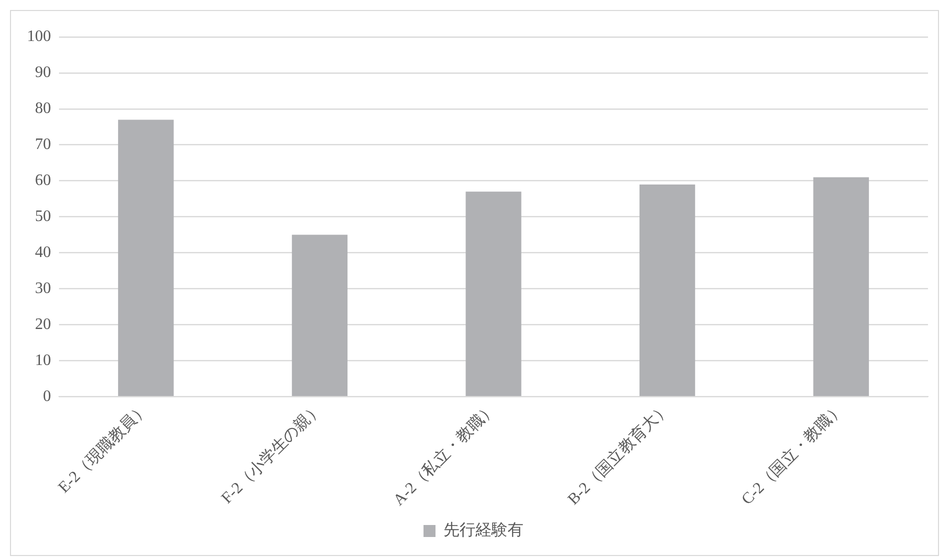  I want to click on x-tick-label: B-2（国立教育大）, so click(619, 453).